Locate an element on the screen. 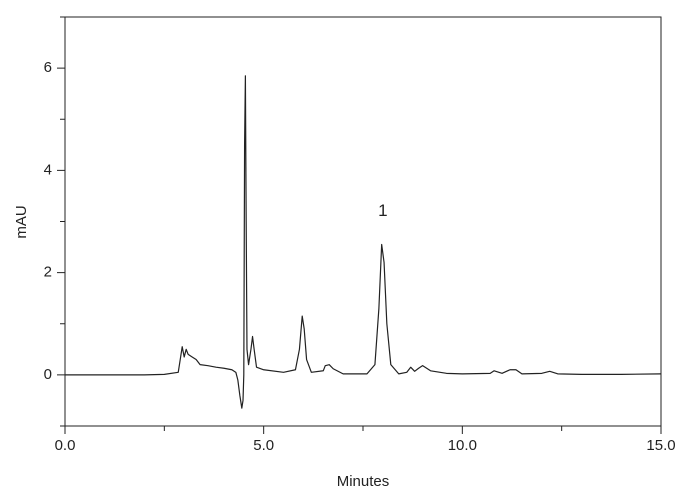 This screenshot has width=690, height=497. y-tick-label: 4 is located at coordinates (48, 169).